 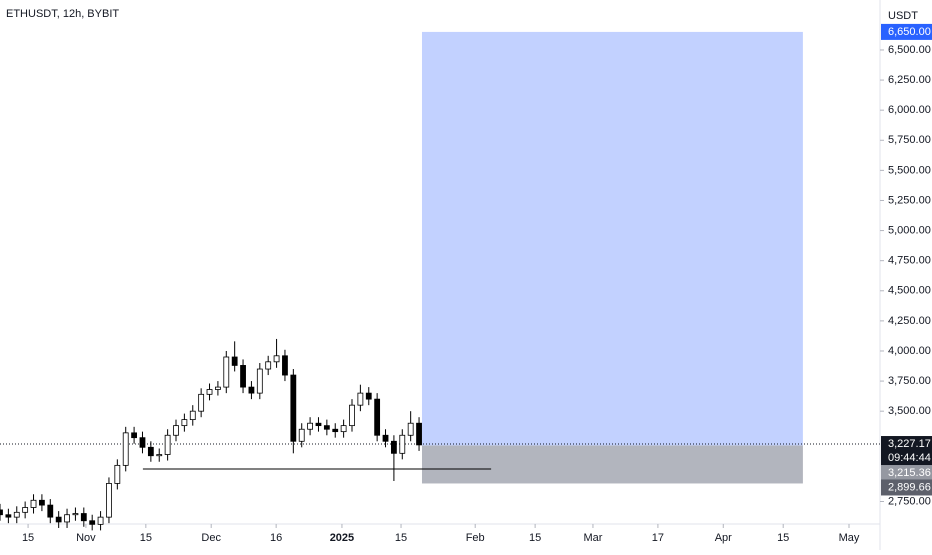 I want to click on x-tick-label: Nov, so click(x=86, y=538).